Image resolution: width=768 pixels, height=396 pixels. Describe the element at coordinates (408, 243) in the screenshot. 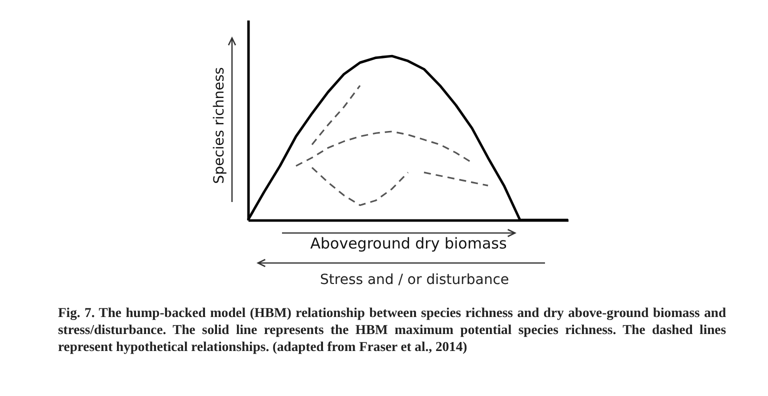

I see `x-axis-title: Aboveground dry biomass` at that location.